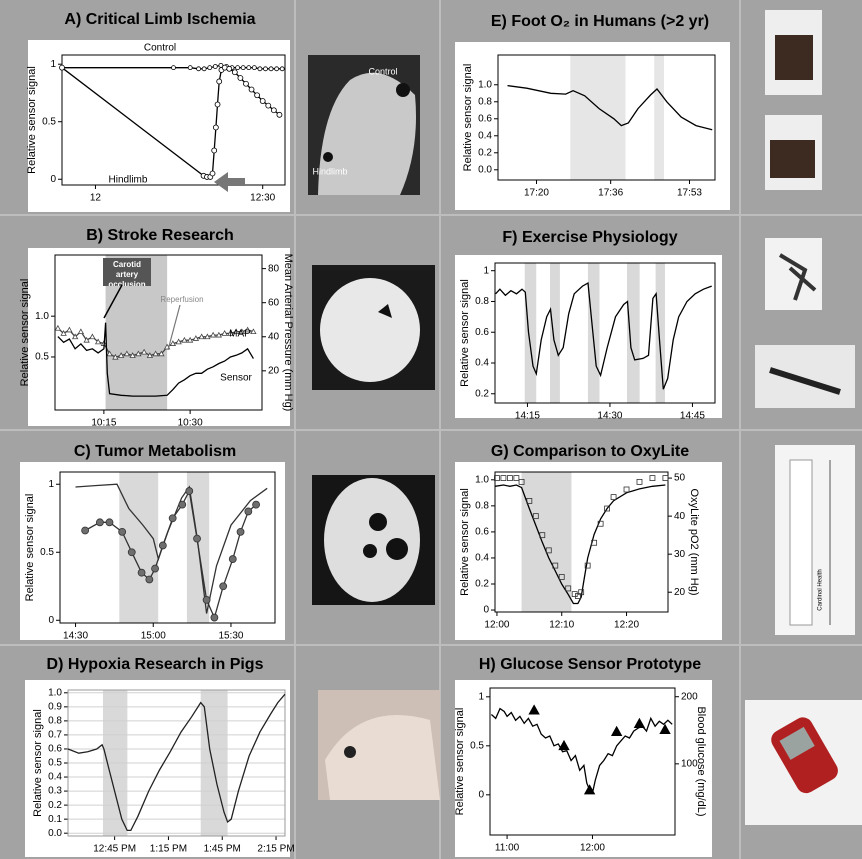 This screenshot has width=862, height=859. What do you see at coordinates (589, 237) in the screenshot?
I see `chart-title: F) Exercise Physiology` at bounding box center [589, 237].